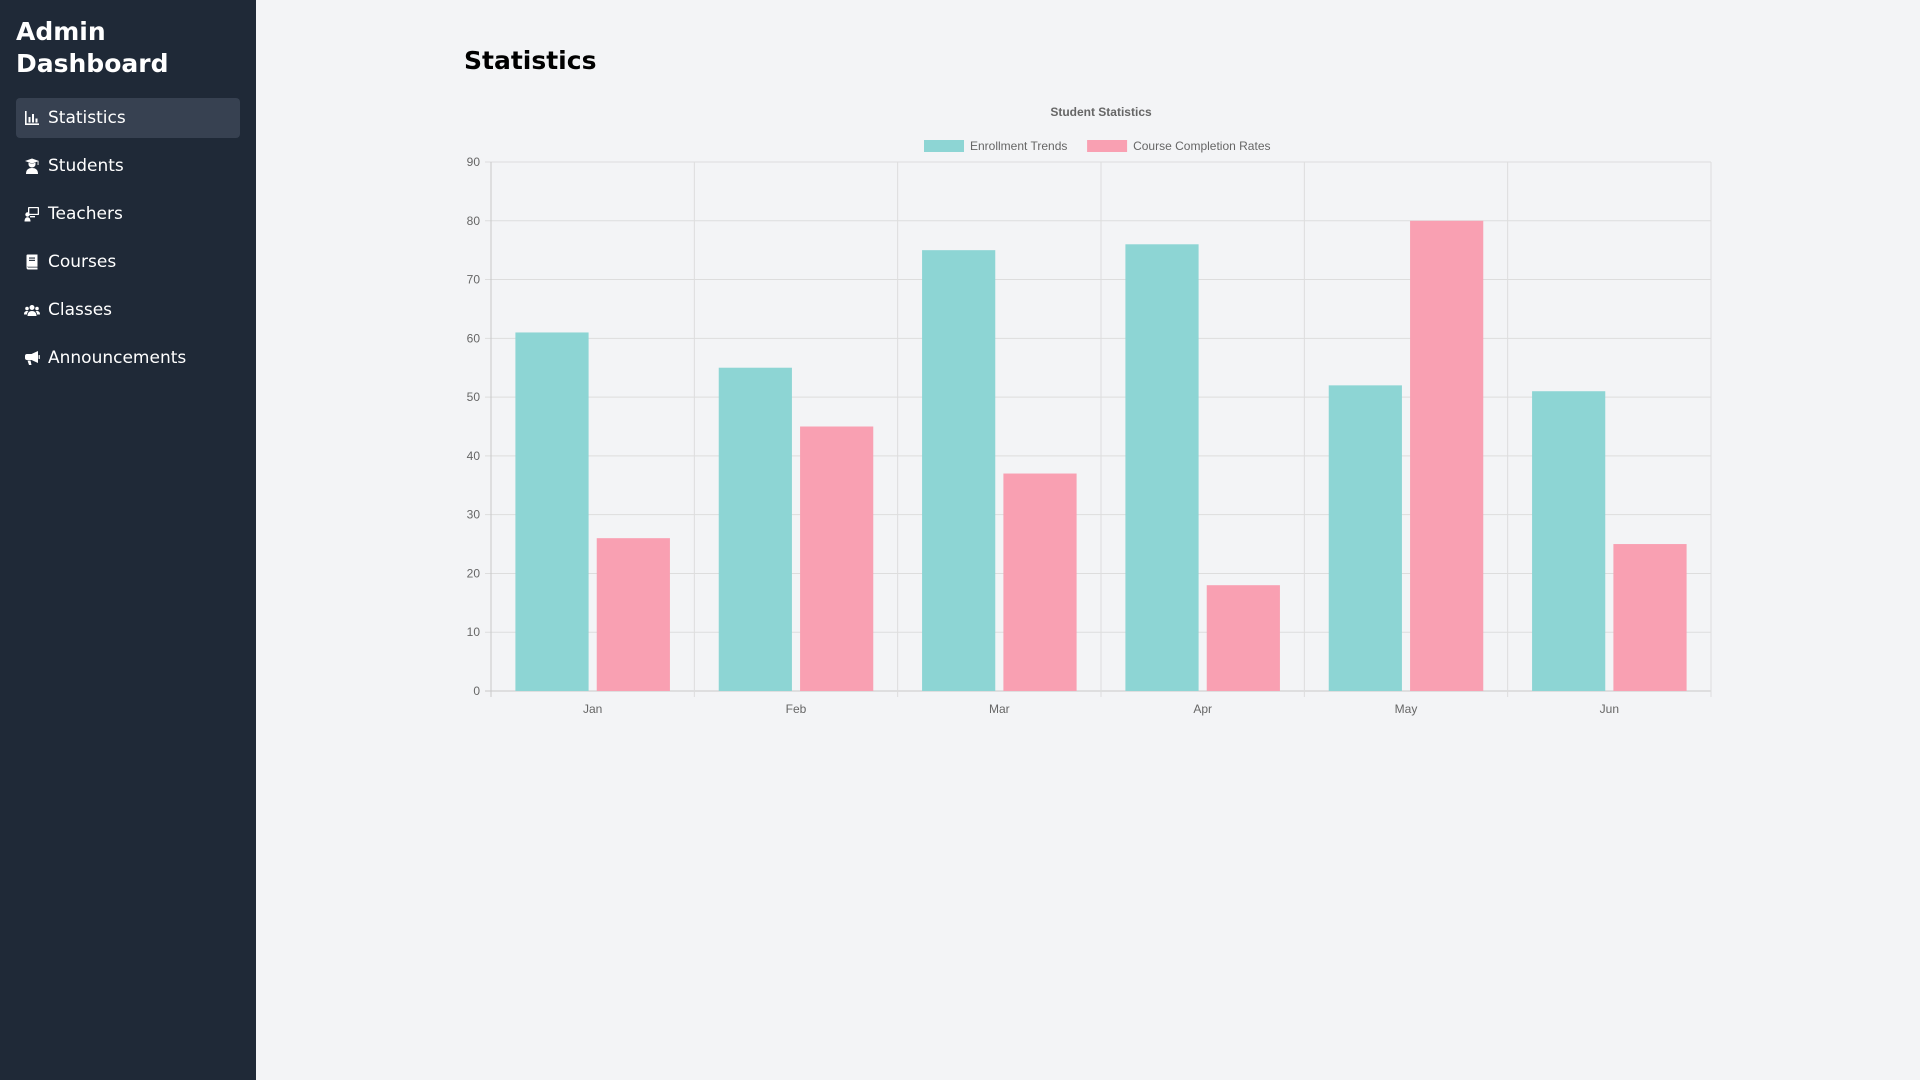  Describe the element at coordinates (1101, 112) in the screenshot. I see `chart-title: Student Statistics` at that location.